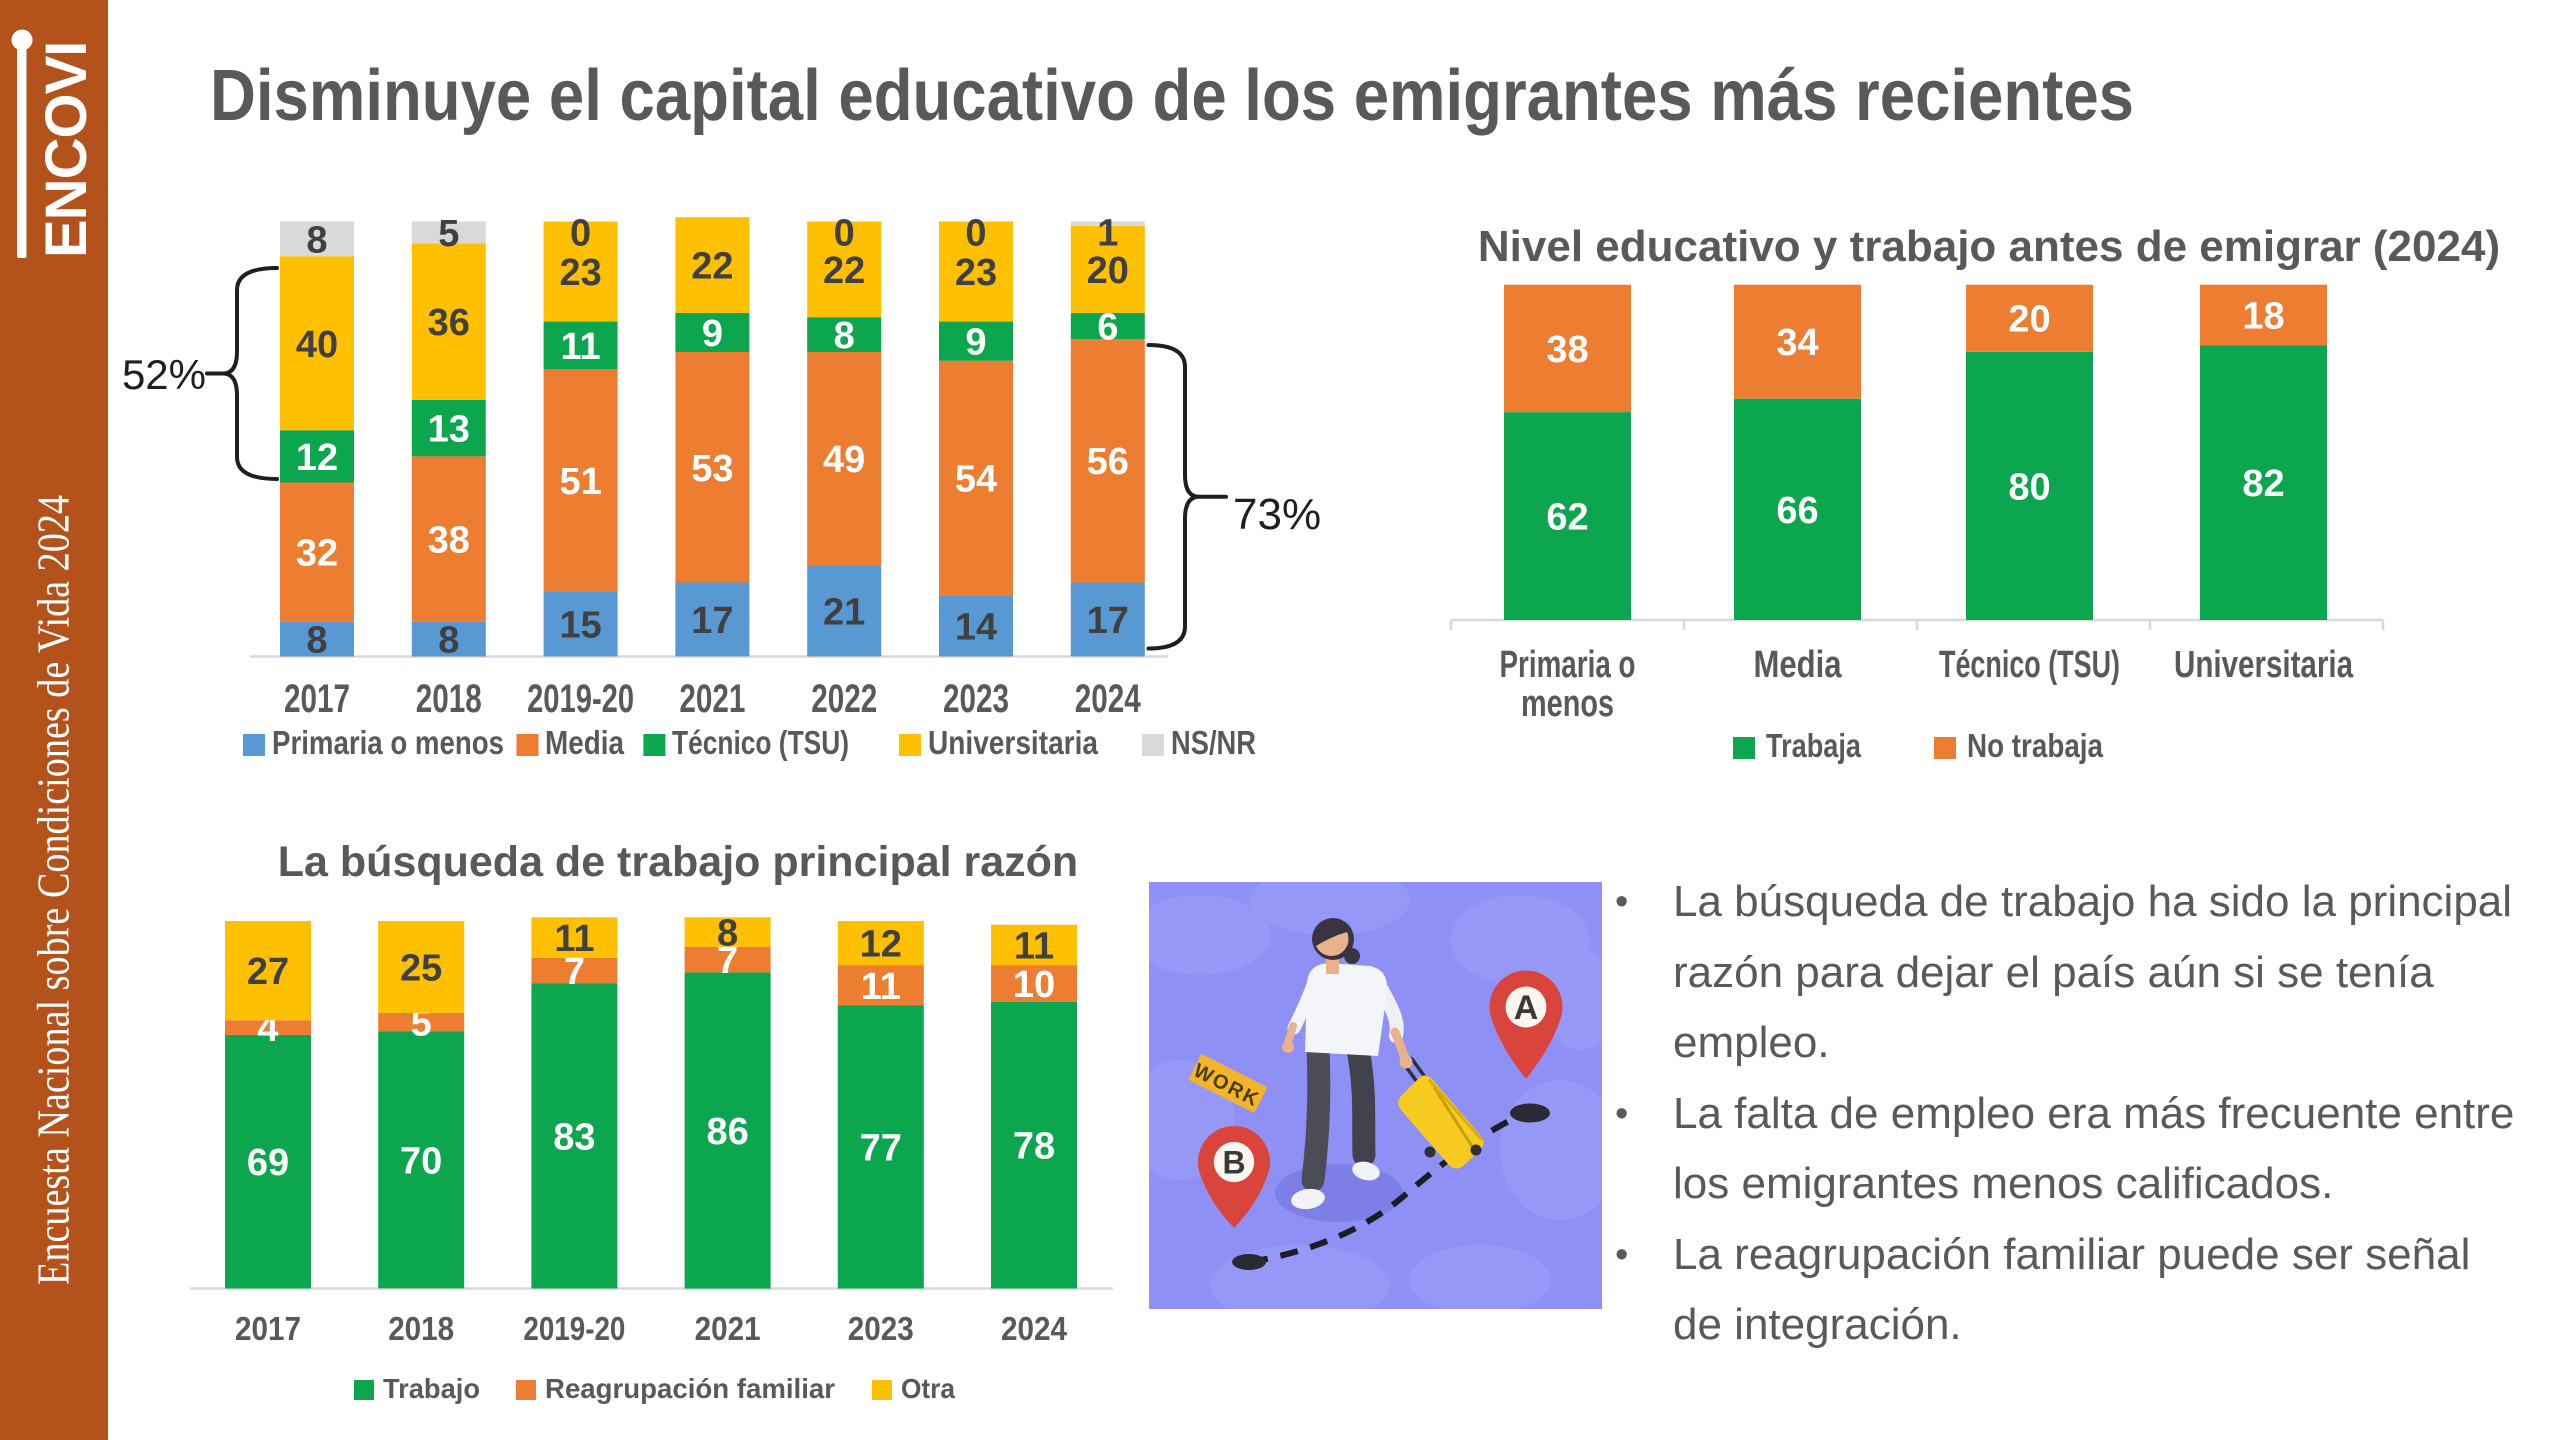 The image size is (2560, 1440). I want to click on svg-text: 21, so click(844, 612).